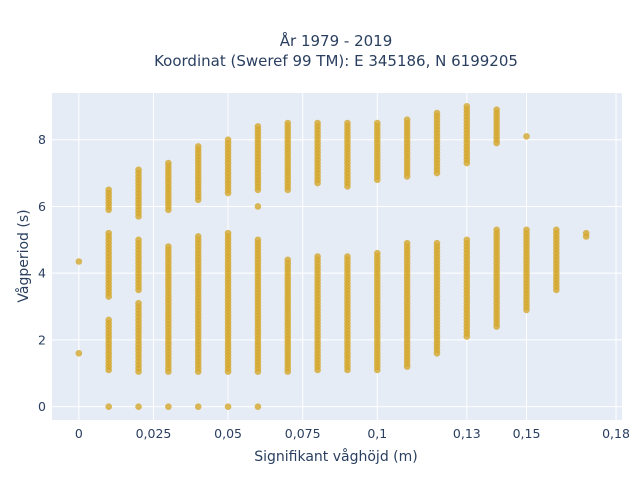 The width and height of the screenshot is (640, 484). I want to click on x-tick-label: 0,1, so click(377, 433).